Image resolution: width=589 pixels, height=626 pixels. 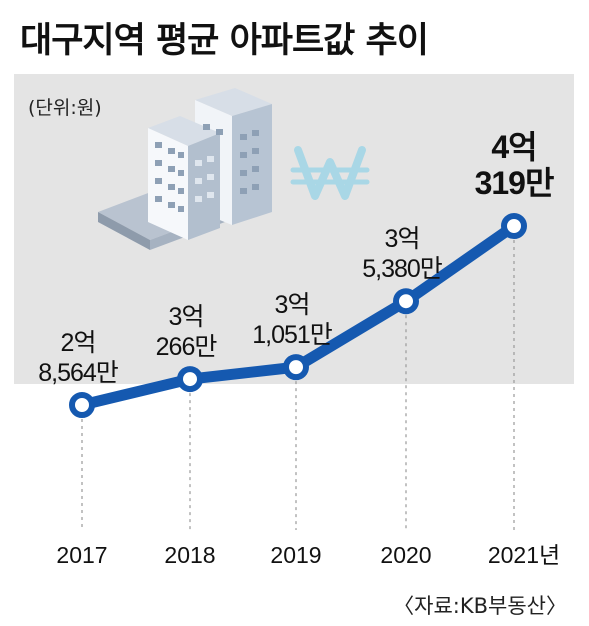 I want to click on data-label-4-line-1: 319만, so click(x=514, y=183).